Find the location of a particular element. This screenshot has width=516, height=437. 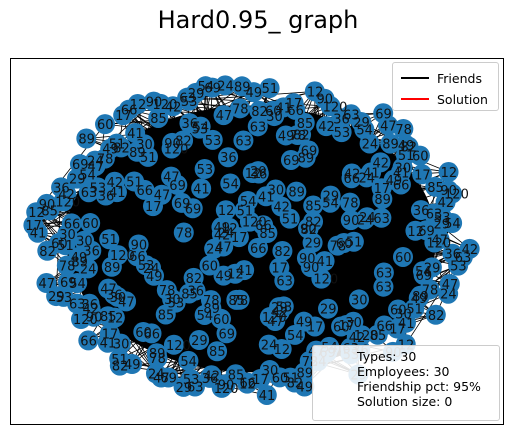

node-label: 85 is located at coordinates (166, 315).